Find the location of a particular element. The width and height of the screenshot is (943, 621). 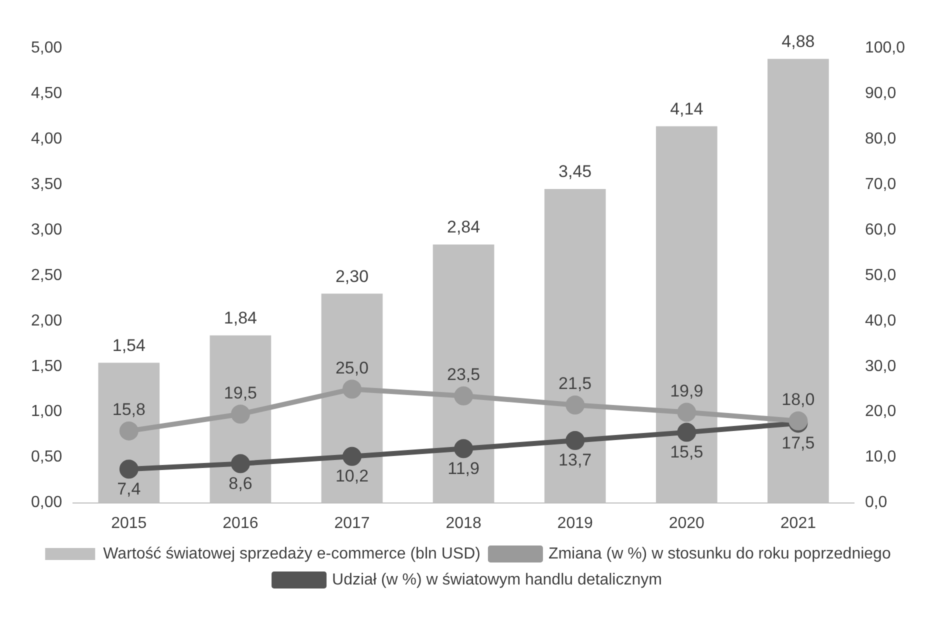

legend-label: Zmiana (w %) w stosunku do roku poprzedniego is located at coordinates (719, 553).